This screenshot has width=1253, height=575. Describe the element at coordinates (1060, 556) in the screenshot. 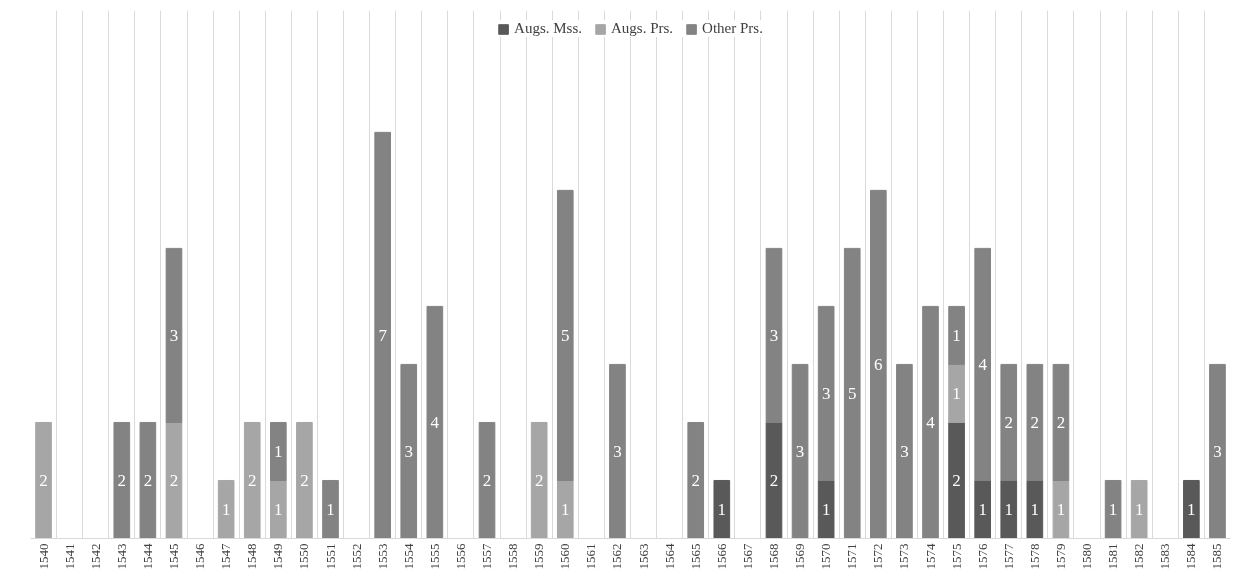

I see `x-tick-label: 1579` at that location.